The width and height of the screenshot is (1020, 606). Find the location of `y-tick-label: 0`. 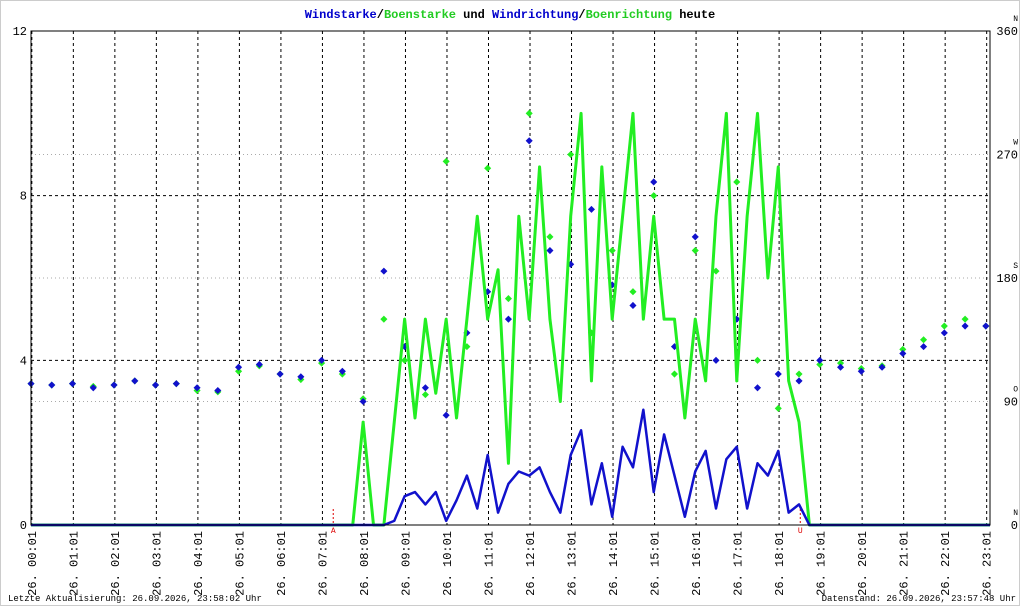

y-tick-label: 0 is located at coordinates (23, 526).